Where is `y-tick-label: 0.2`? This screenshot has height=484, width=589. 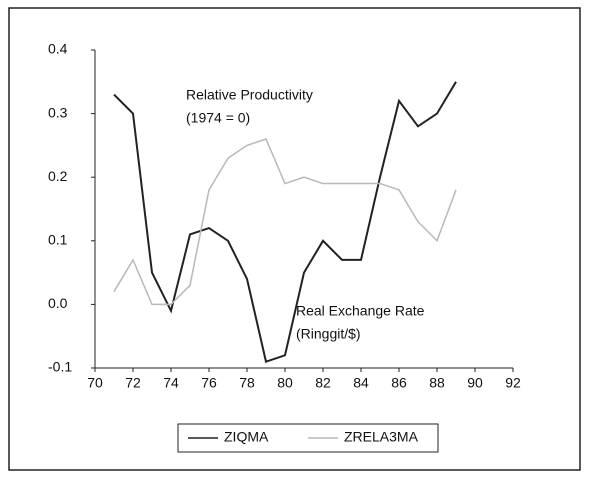
y-tick-label: 0.2 is located at coordinates (58, 176).